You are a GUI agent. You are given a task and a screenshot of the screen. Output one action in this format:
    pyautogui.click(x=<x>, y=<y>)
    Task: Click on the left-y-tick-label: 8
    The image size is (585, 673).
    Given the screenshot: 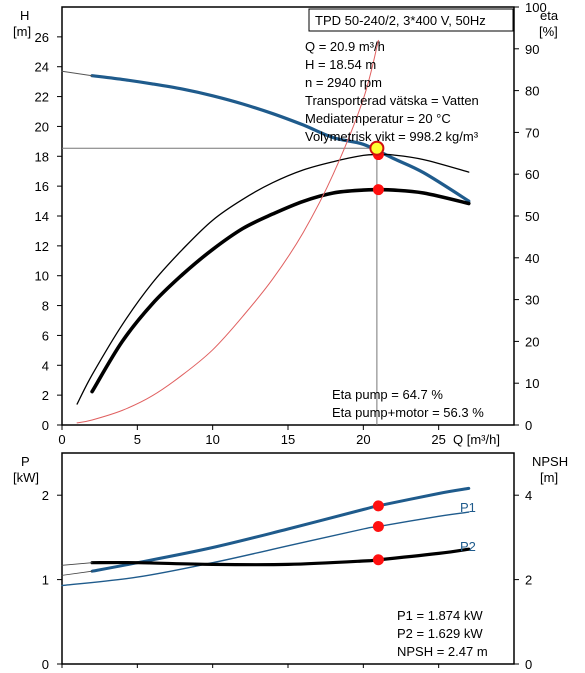 What is the action you would take?
    pyautogui.click(x=45, y=306)
    